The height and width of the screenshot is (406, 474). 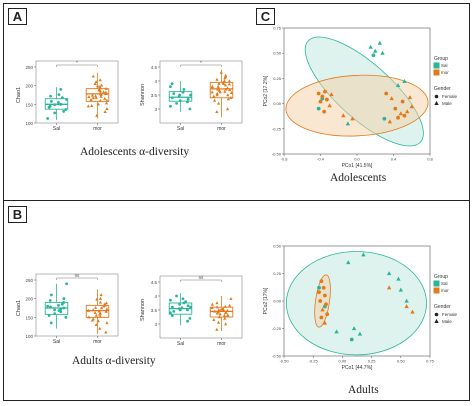 I want to click on y-tick-label: 3, so click(x=155, y=324).